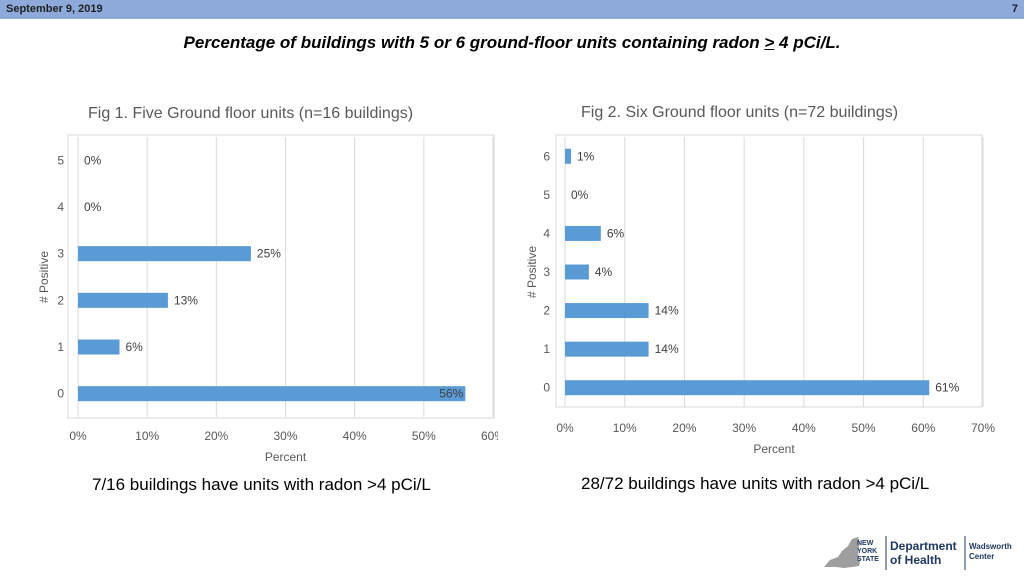 The width and height of the screenshot is (1024, 576). Describe the element at coordinates (424, 436) in the screenshot. I see `fig1-x-tick-label: 50%` at that location.